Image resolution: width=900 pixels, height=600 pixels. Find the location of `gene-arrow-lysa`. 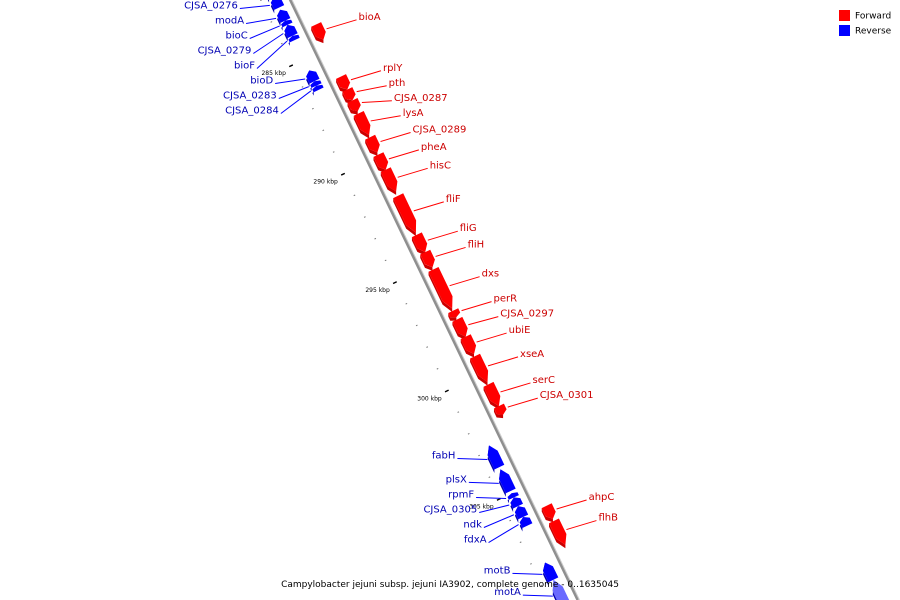

gene-arrow-lysa is located at coordinates (362, 123).